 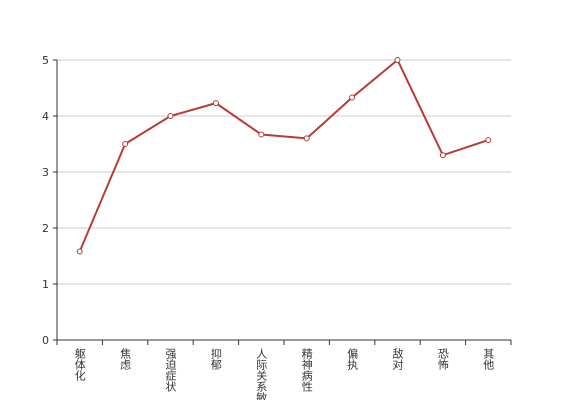 What do you see at coordinates (45, 60) in the screenshot?
I see `y-tick-label: 5` at bounding box center [45, 60].